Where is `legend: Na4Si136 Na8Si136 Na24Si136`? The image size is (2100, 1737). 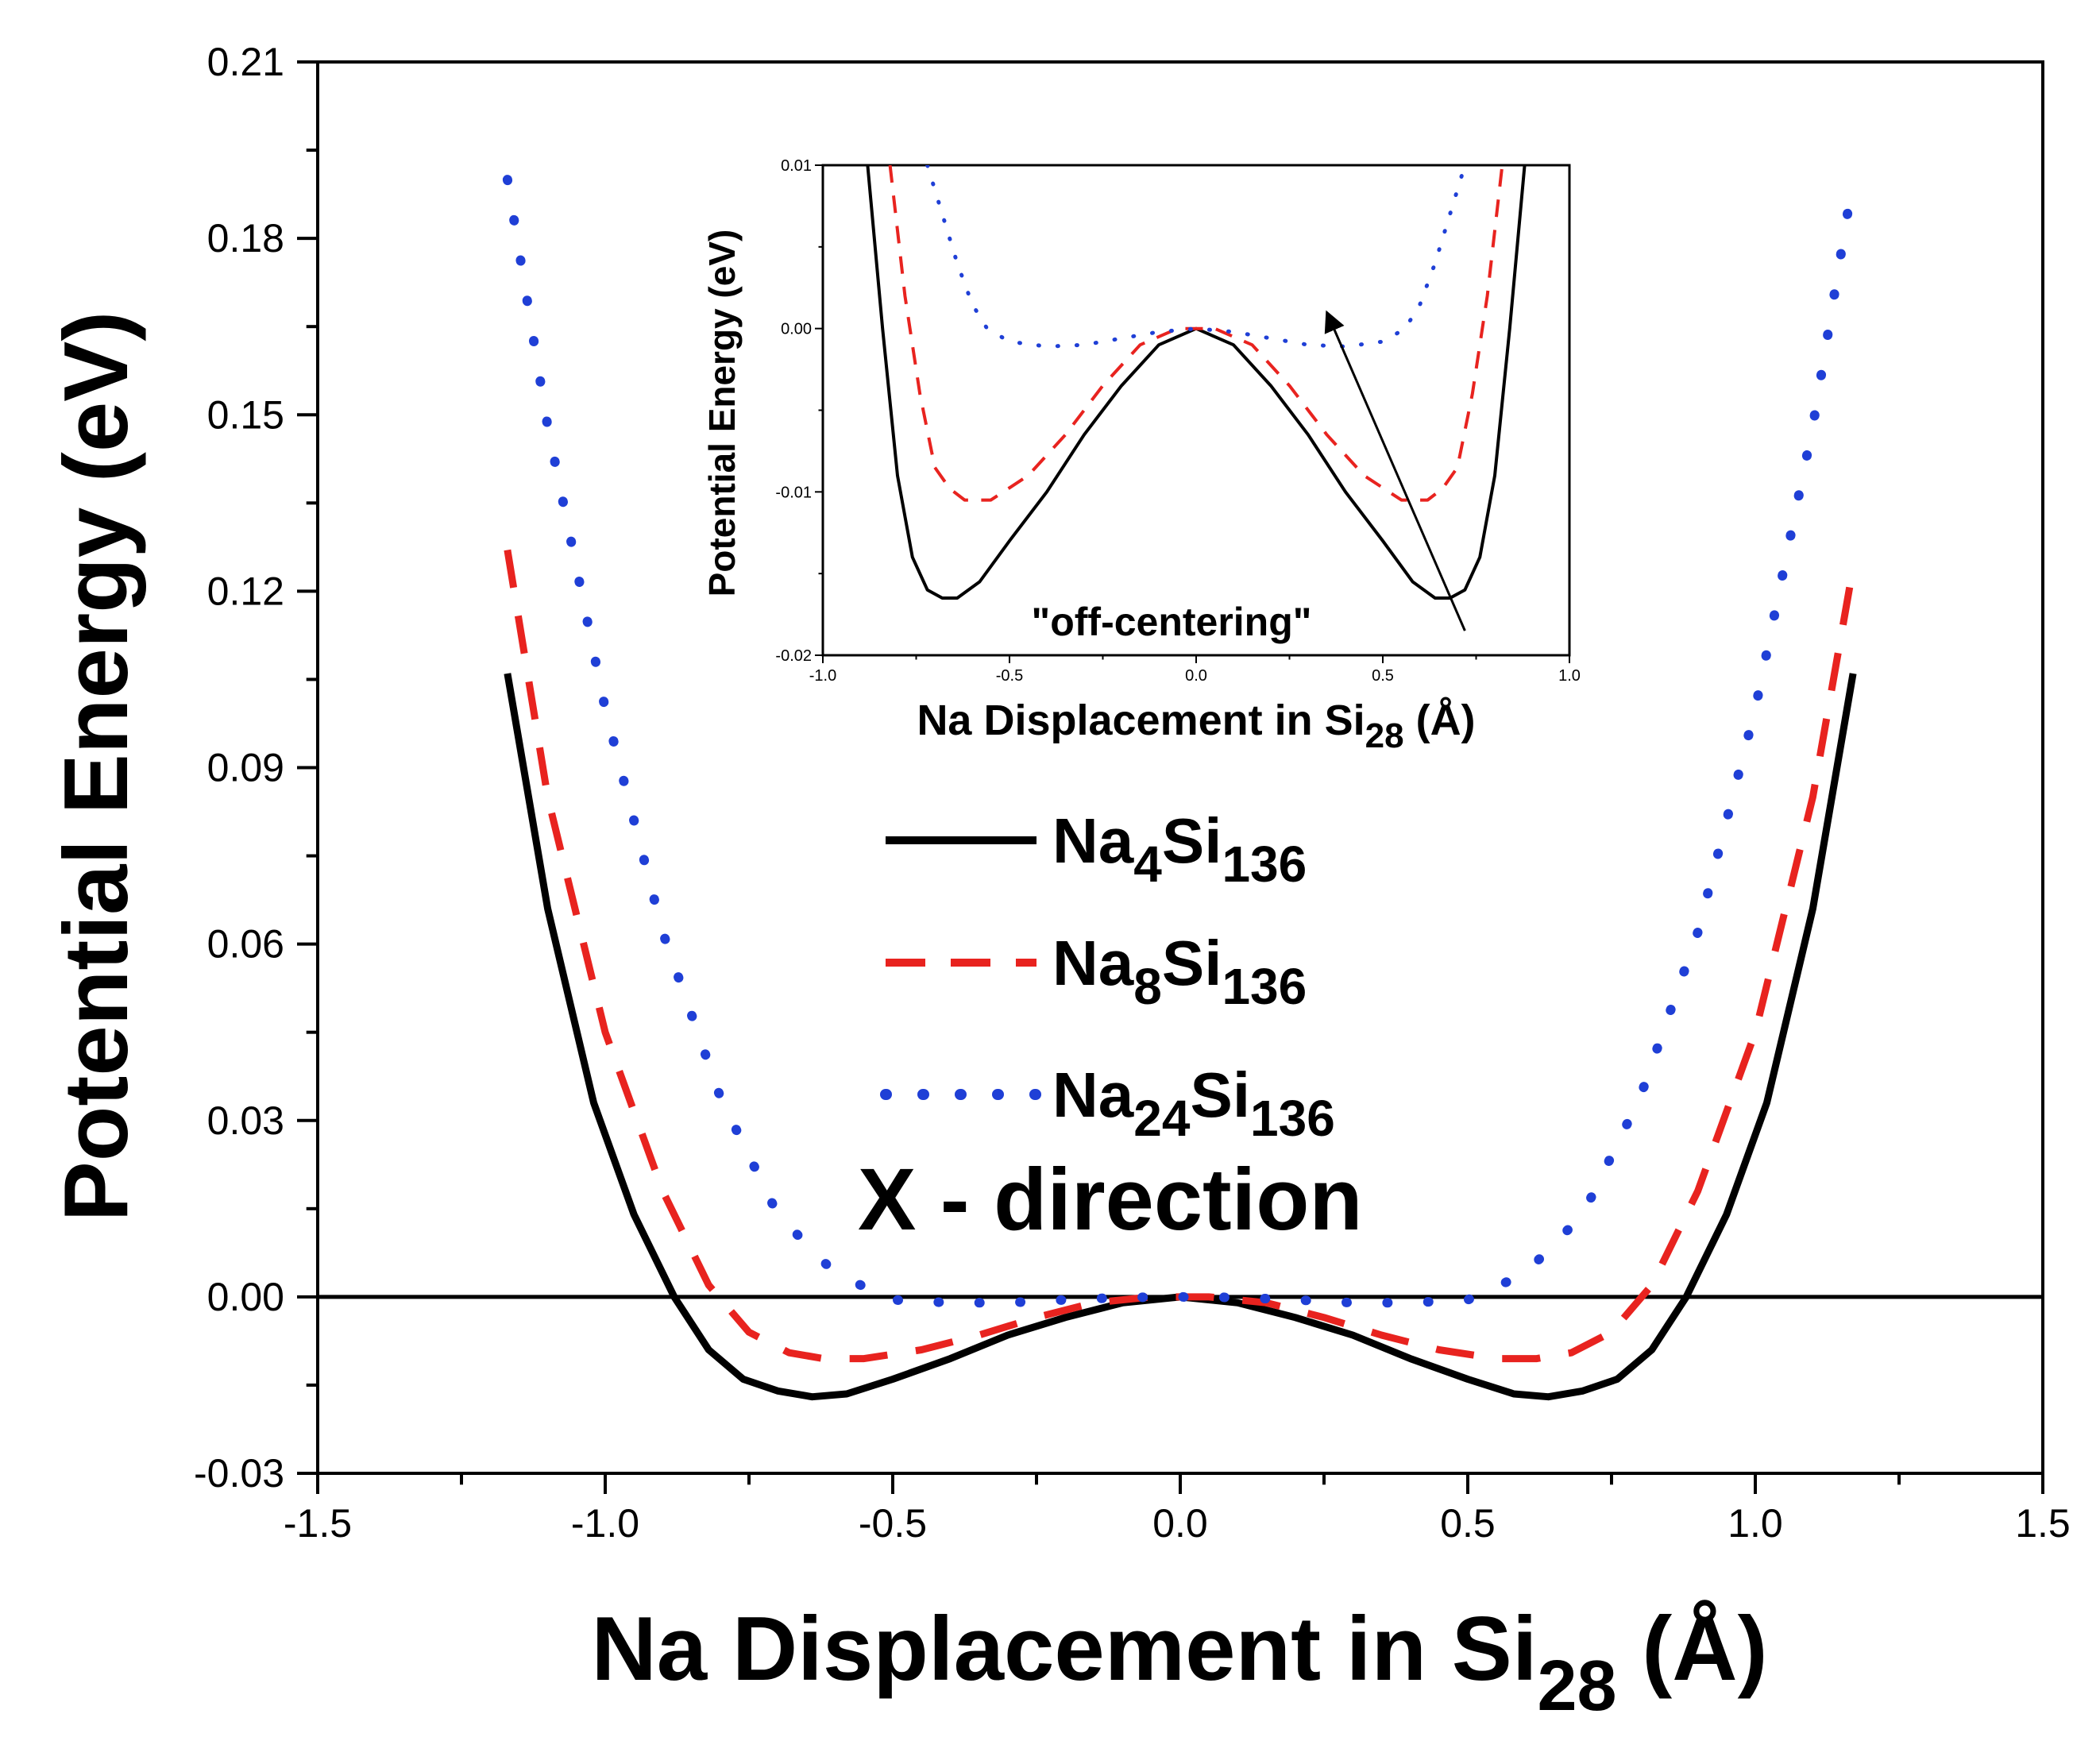
legend: Na4Si136 Na8Si136 Na24Si136 is located at coordinates (1107, 976).